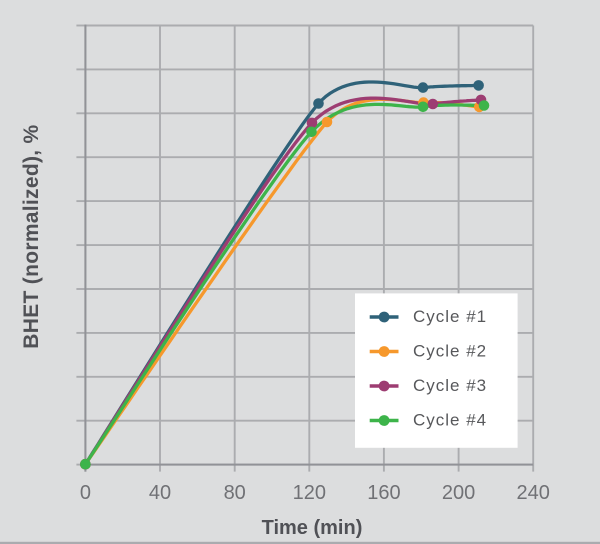 This screenshot has height=544, width=600. What do you see at coordinates (450, 351) in the screenshot?
I see `svg-text: Cycle #2` at bounding box center [450, 351].